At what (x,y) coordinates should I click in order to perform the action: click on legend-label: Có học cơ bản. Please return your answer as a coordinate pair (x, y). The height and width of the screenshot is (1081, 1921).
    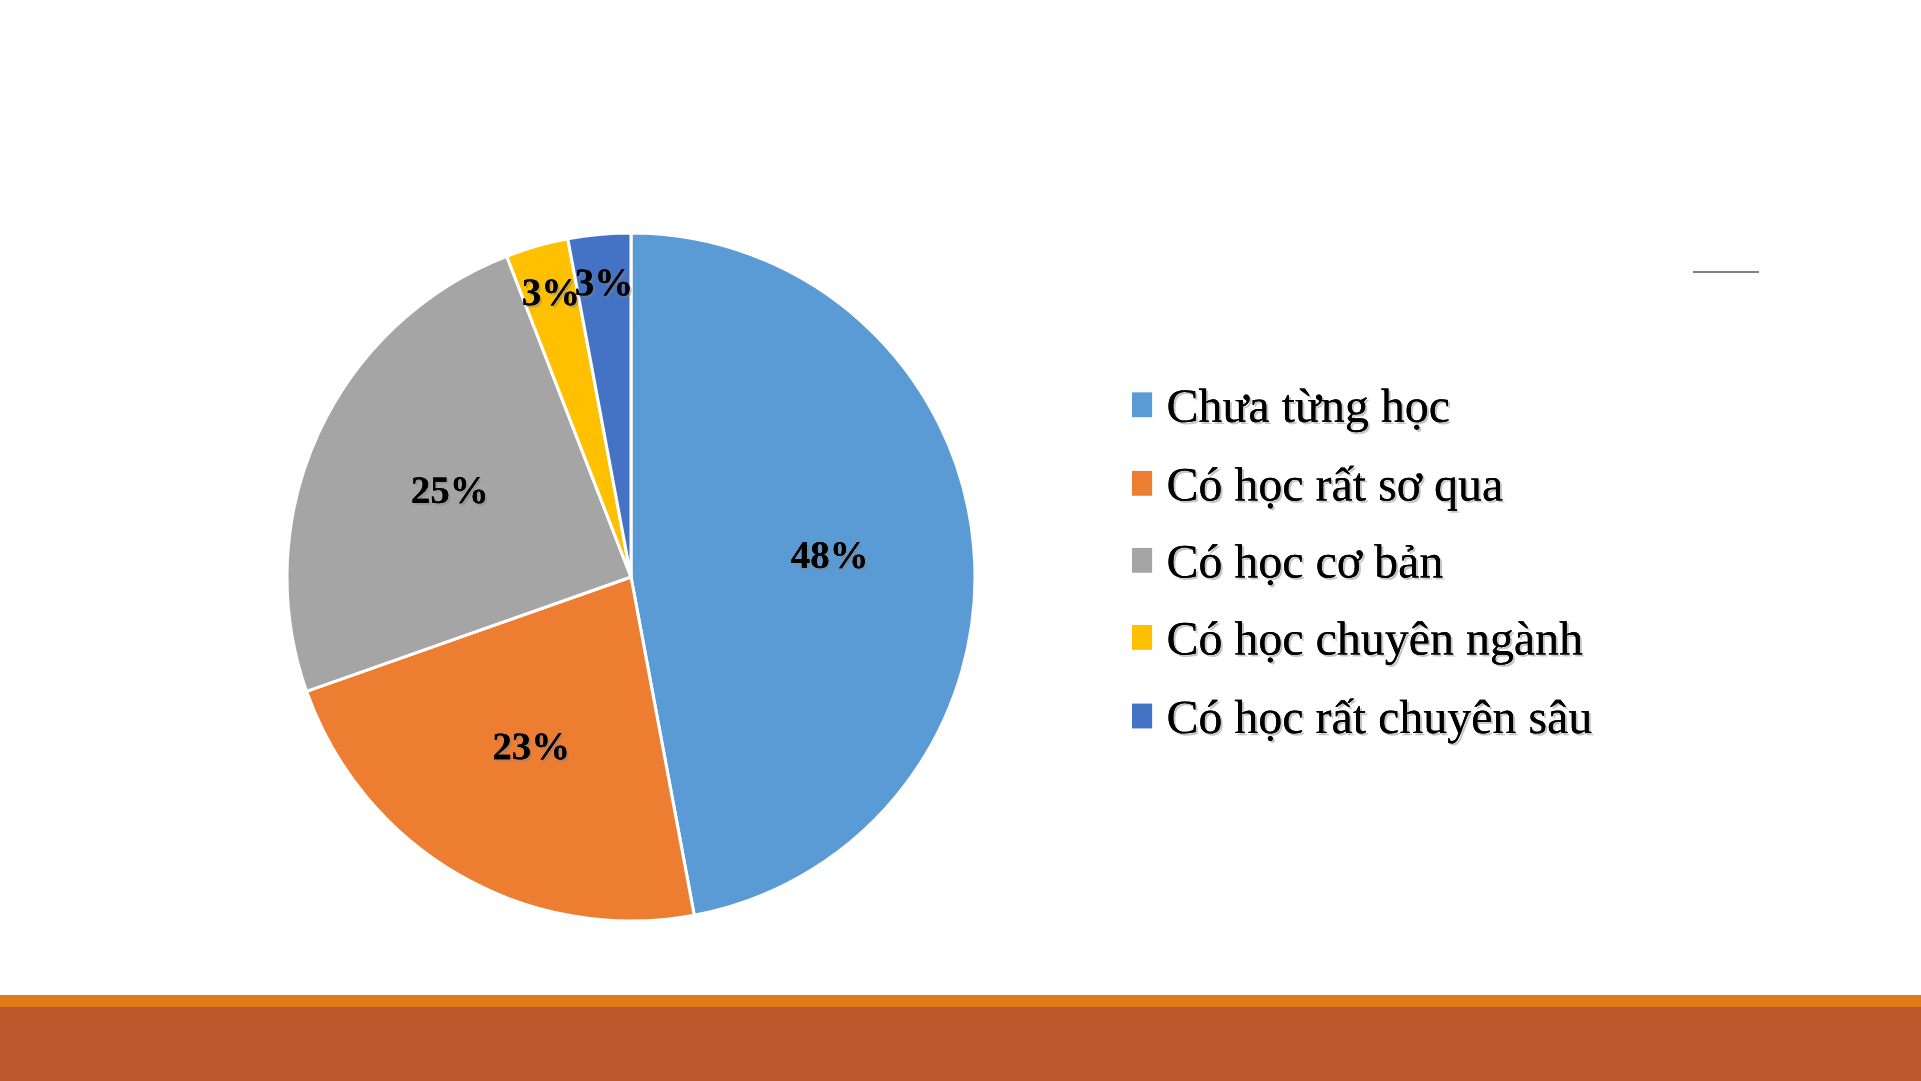
    Looking at the image, I should click on (1306, 566).